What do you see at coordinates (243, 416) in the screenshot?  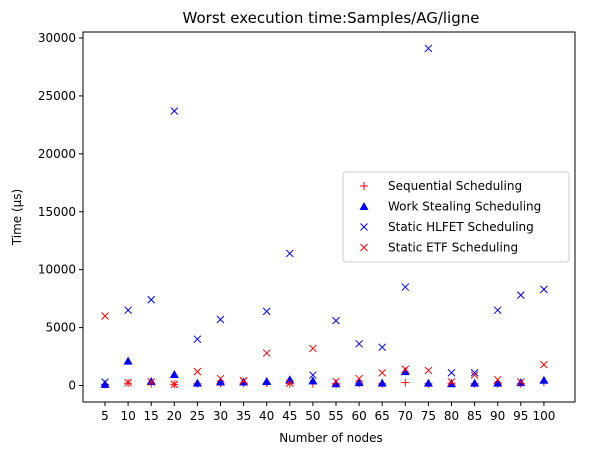 I see `x-tick-label: 35` at bounding box center [243, 416].